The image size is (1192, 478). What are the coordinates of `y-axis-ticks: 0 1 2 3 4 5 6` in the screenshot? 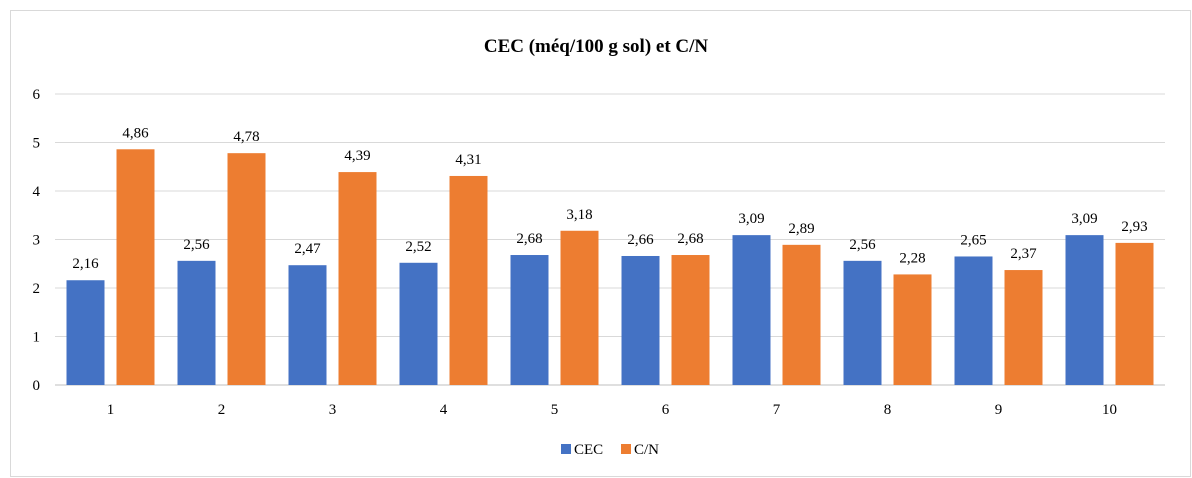 It's located at (37, 240).